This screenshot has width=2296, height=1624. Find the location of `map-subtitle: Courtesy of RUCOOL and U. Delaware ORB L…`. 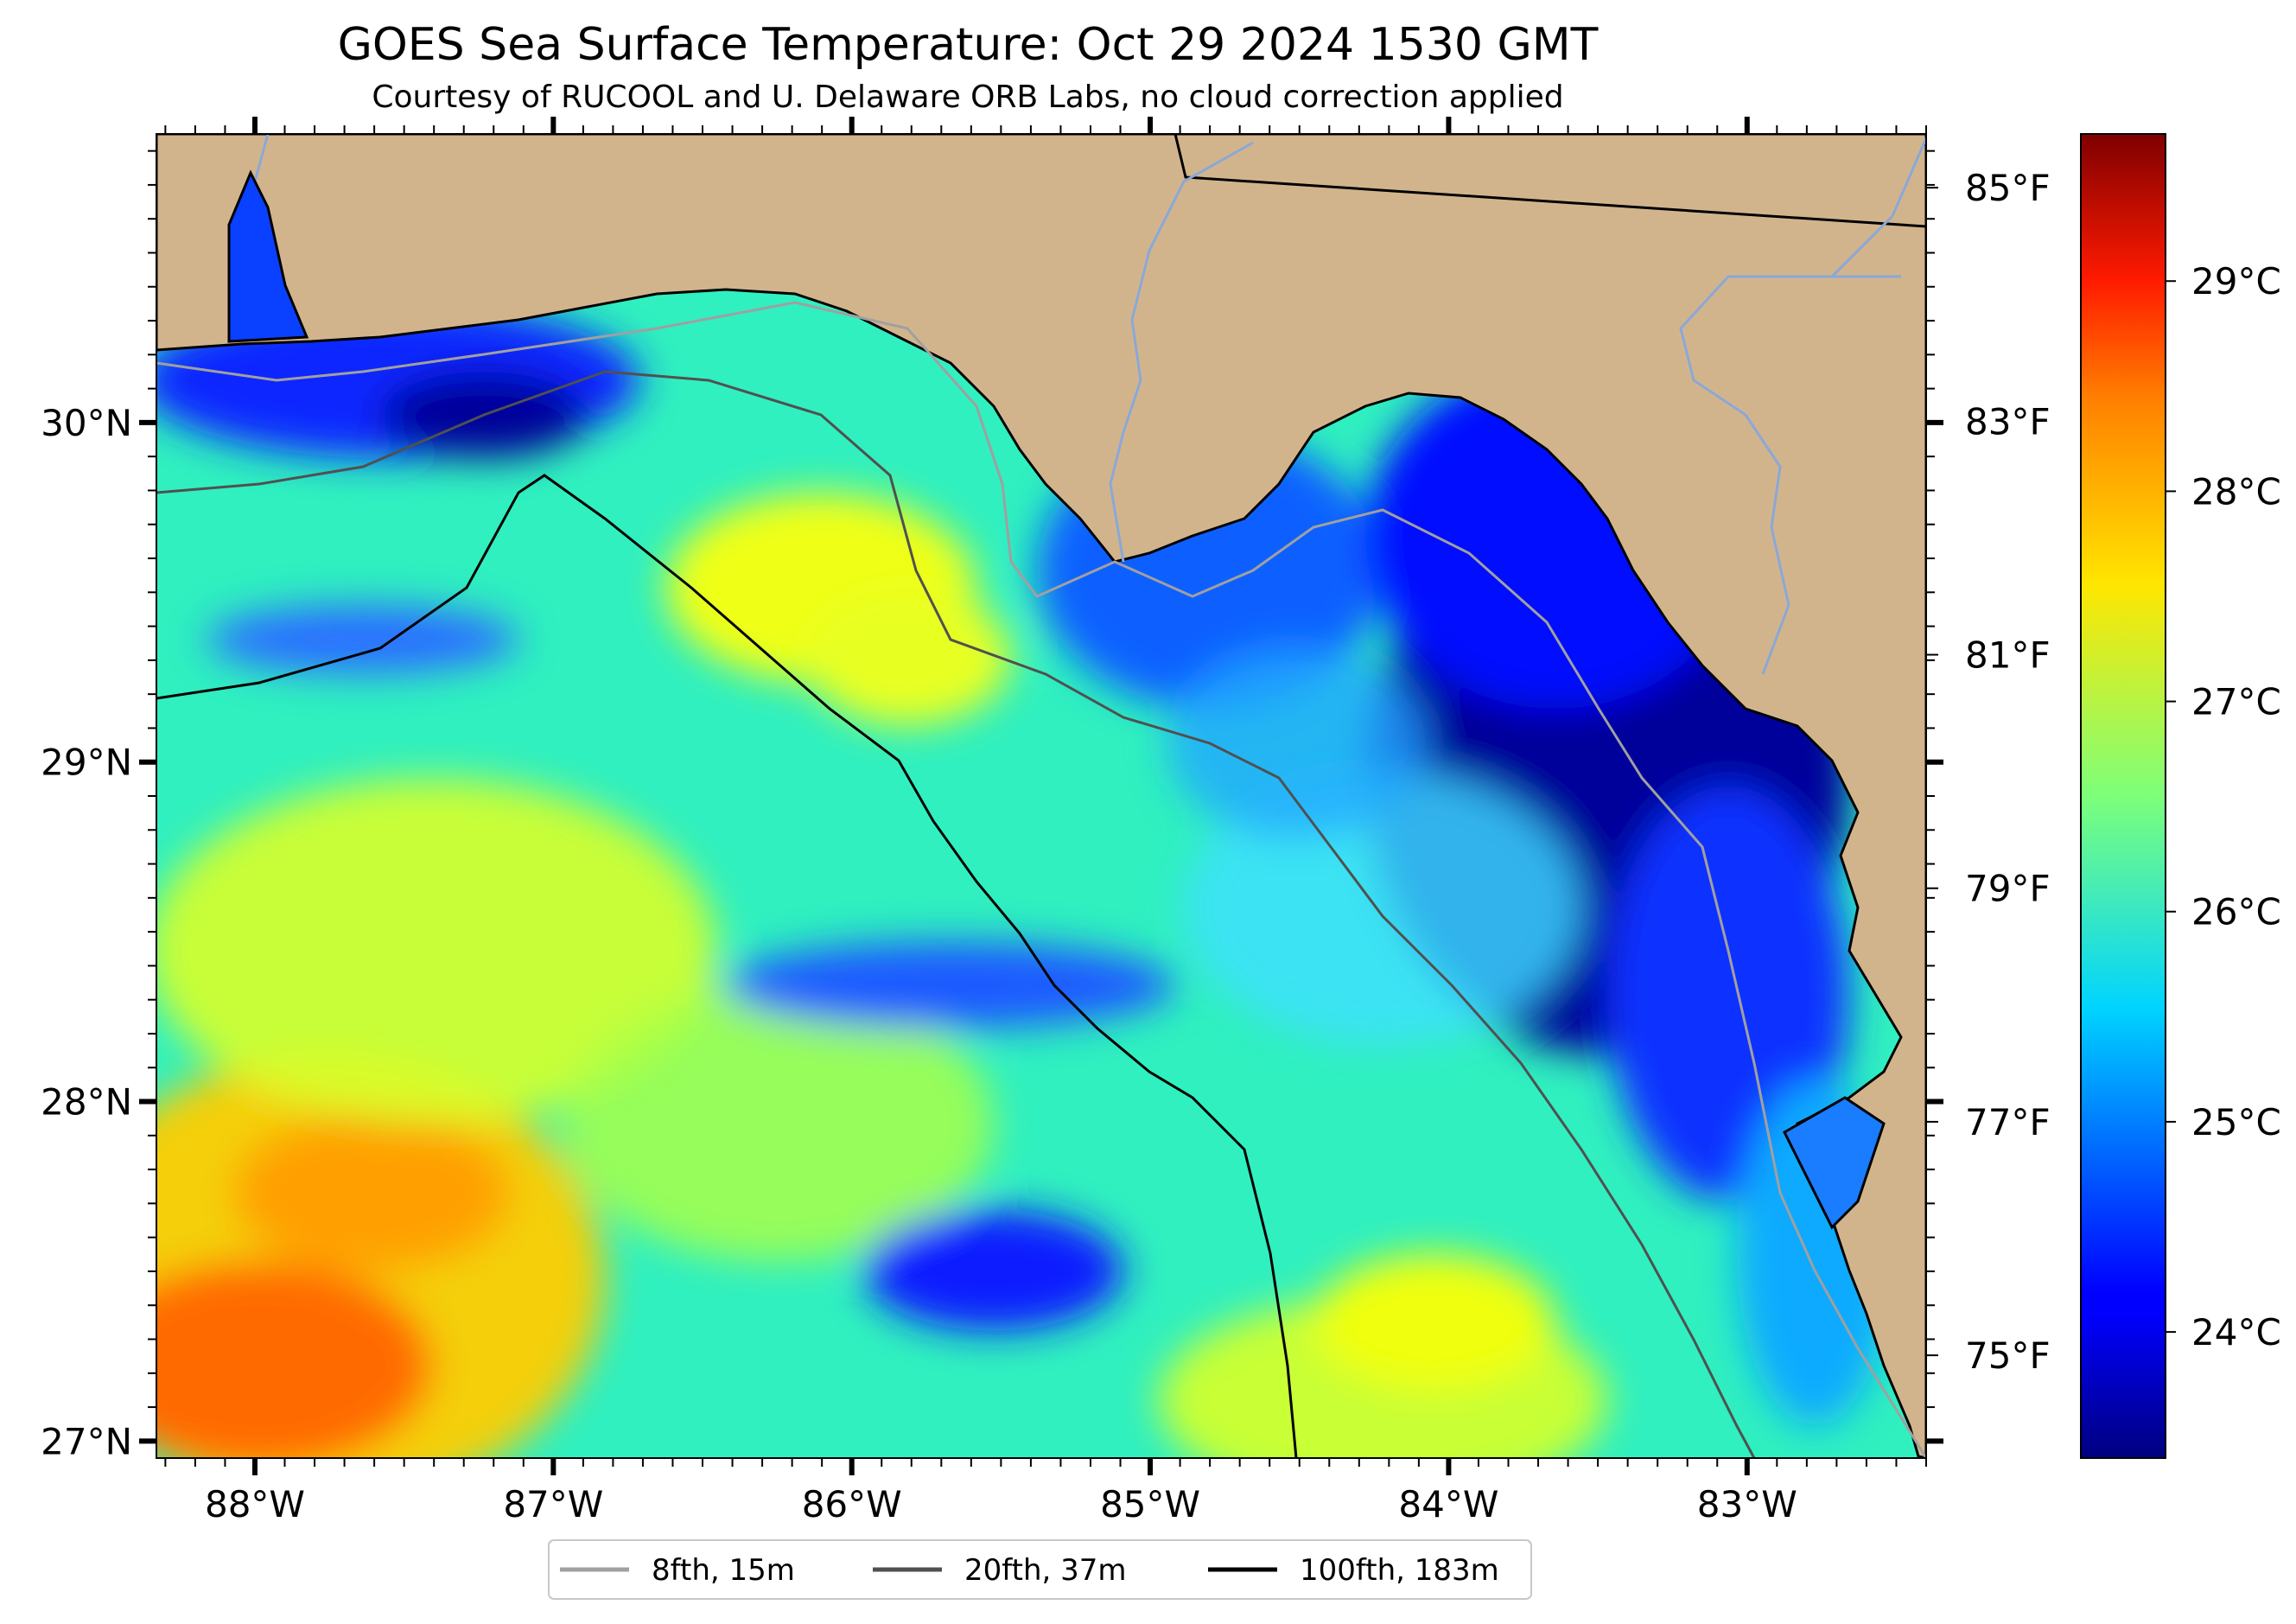

map-subtitle: Courtesy of RUCOOL and U. Delaware ORB L… is located at coordinates (968, 97).